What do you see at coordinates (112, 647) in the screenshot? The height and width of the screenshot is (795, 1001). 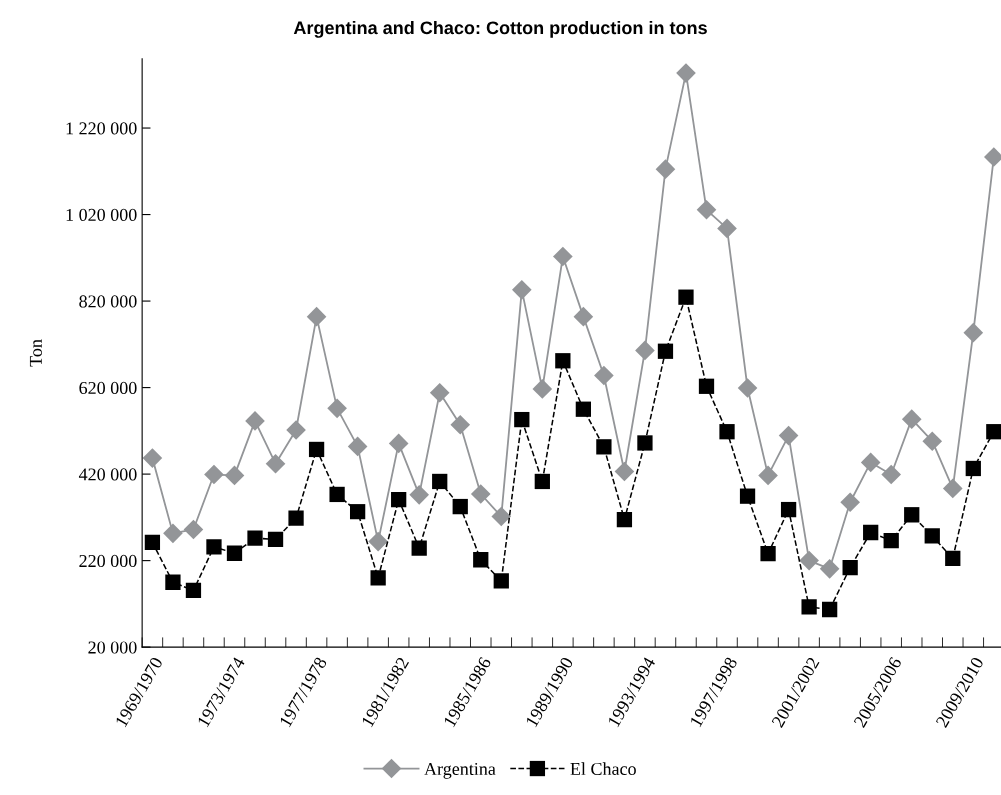 I see `y-tick-label: 20 000` at bounding box center [112, 647].